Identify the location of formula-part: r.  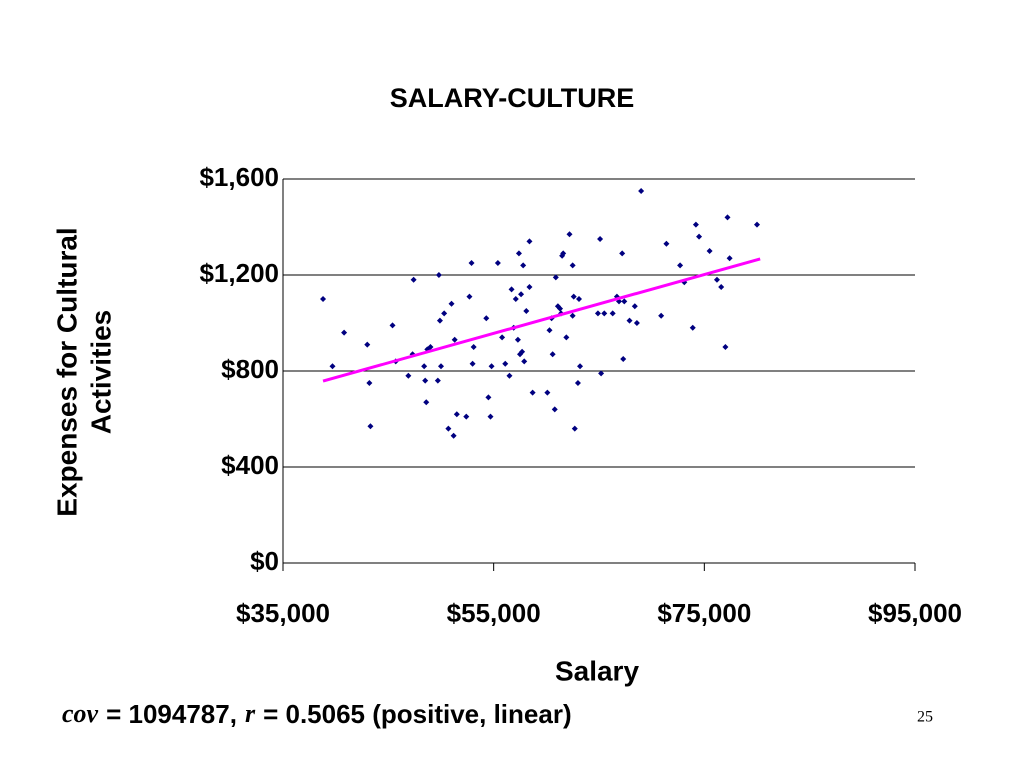
(250, 713).